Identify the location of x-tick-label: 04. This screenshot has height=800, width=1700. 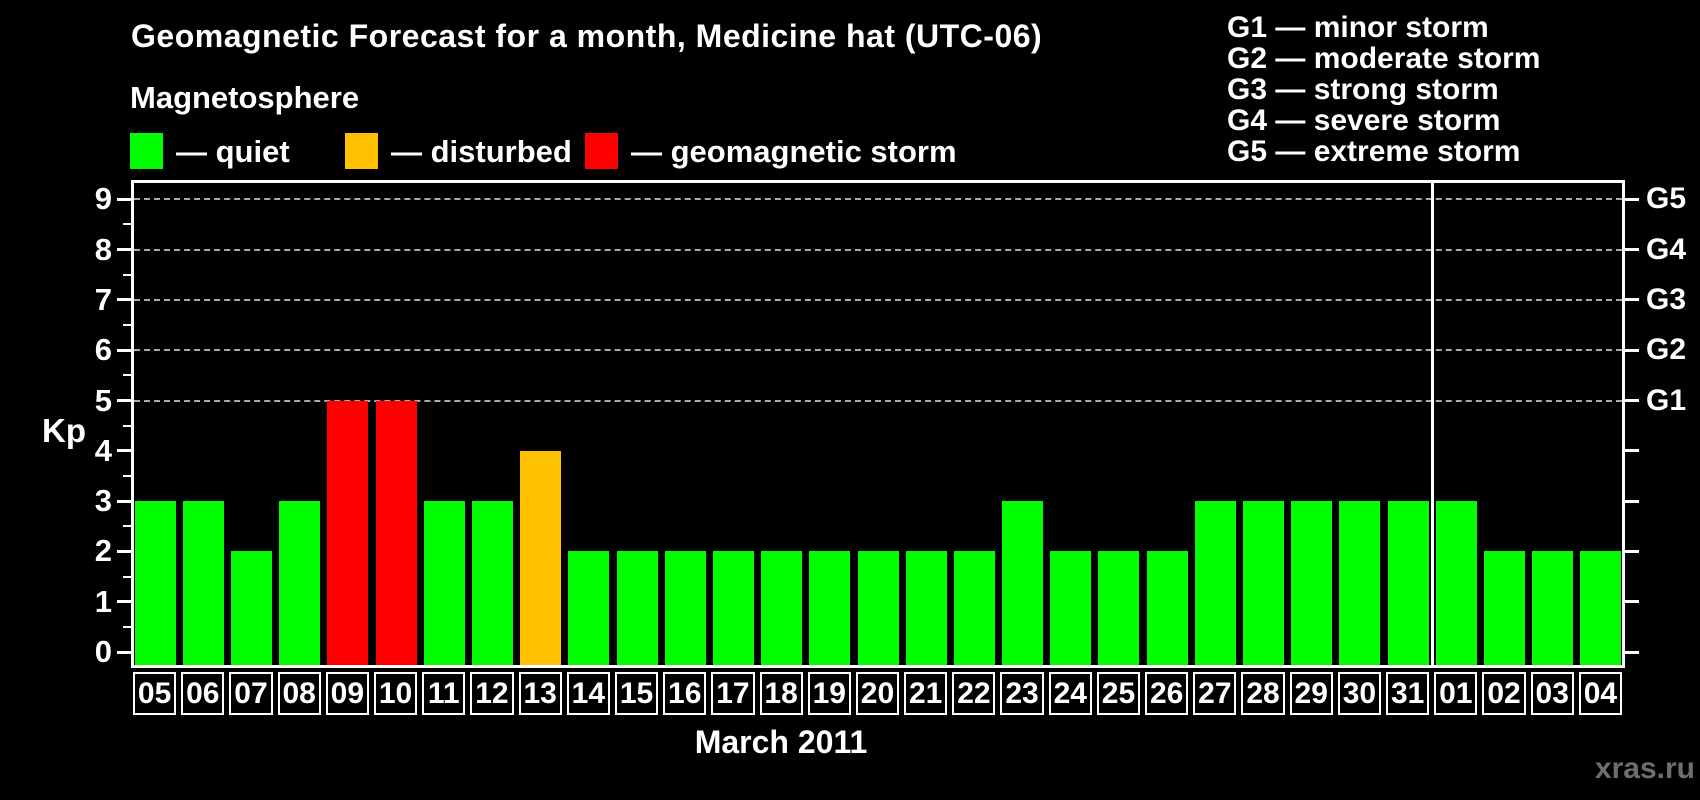
(1600, 693).